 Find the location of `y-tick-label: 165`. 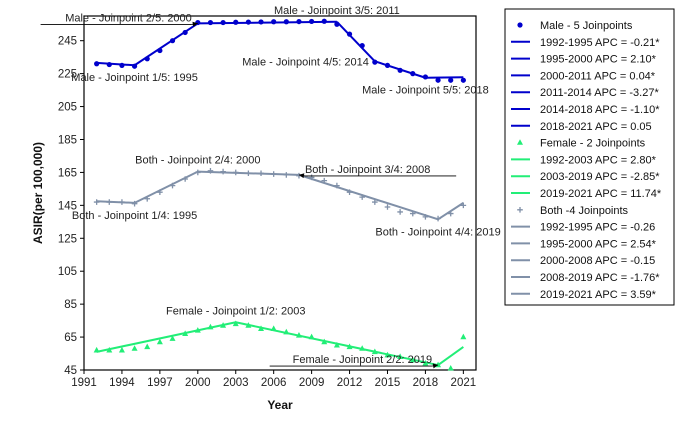

y-tick-label: 165 is located at coordinates (67, 173).